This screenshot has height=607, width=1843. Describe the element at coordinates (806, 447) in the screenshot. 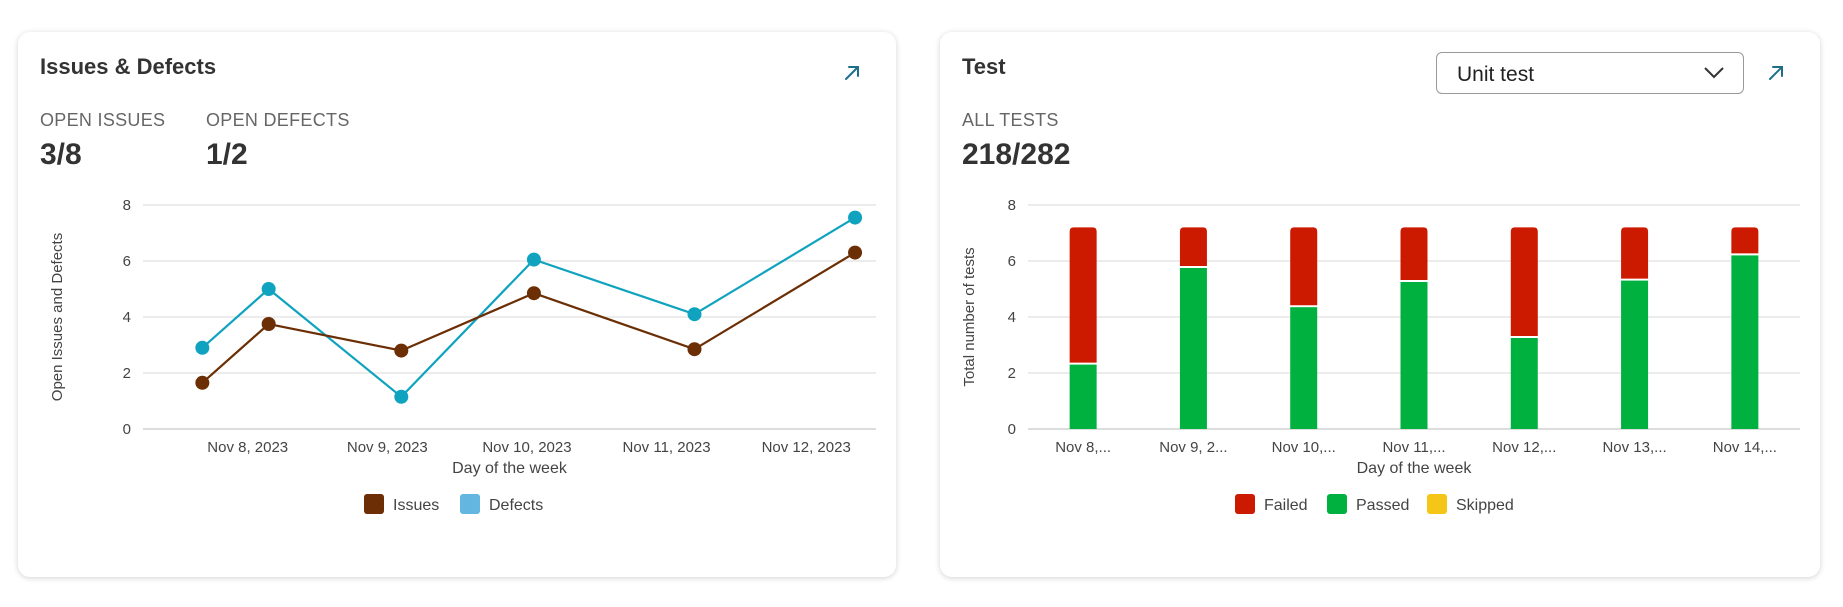

I see `x-tick-label: Nov 12, 2023` at that location.